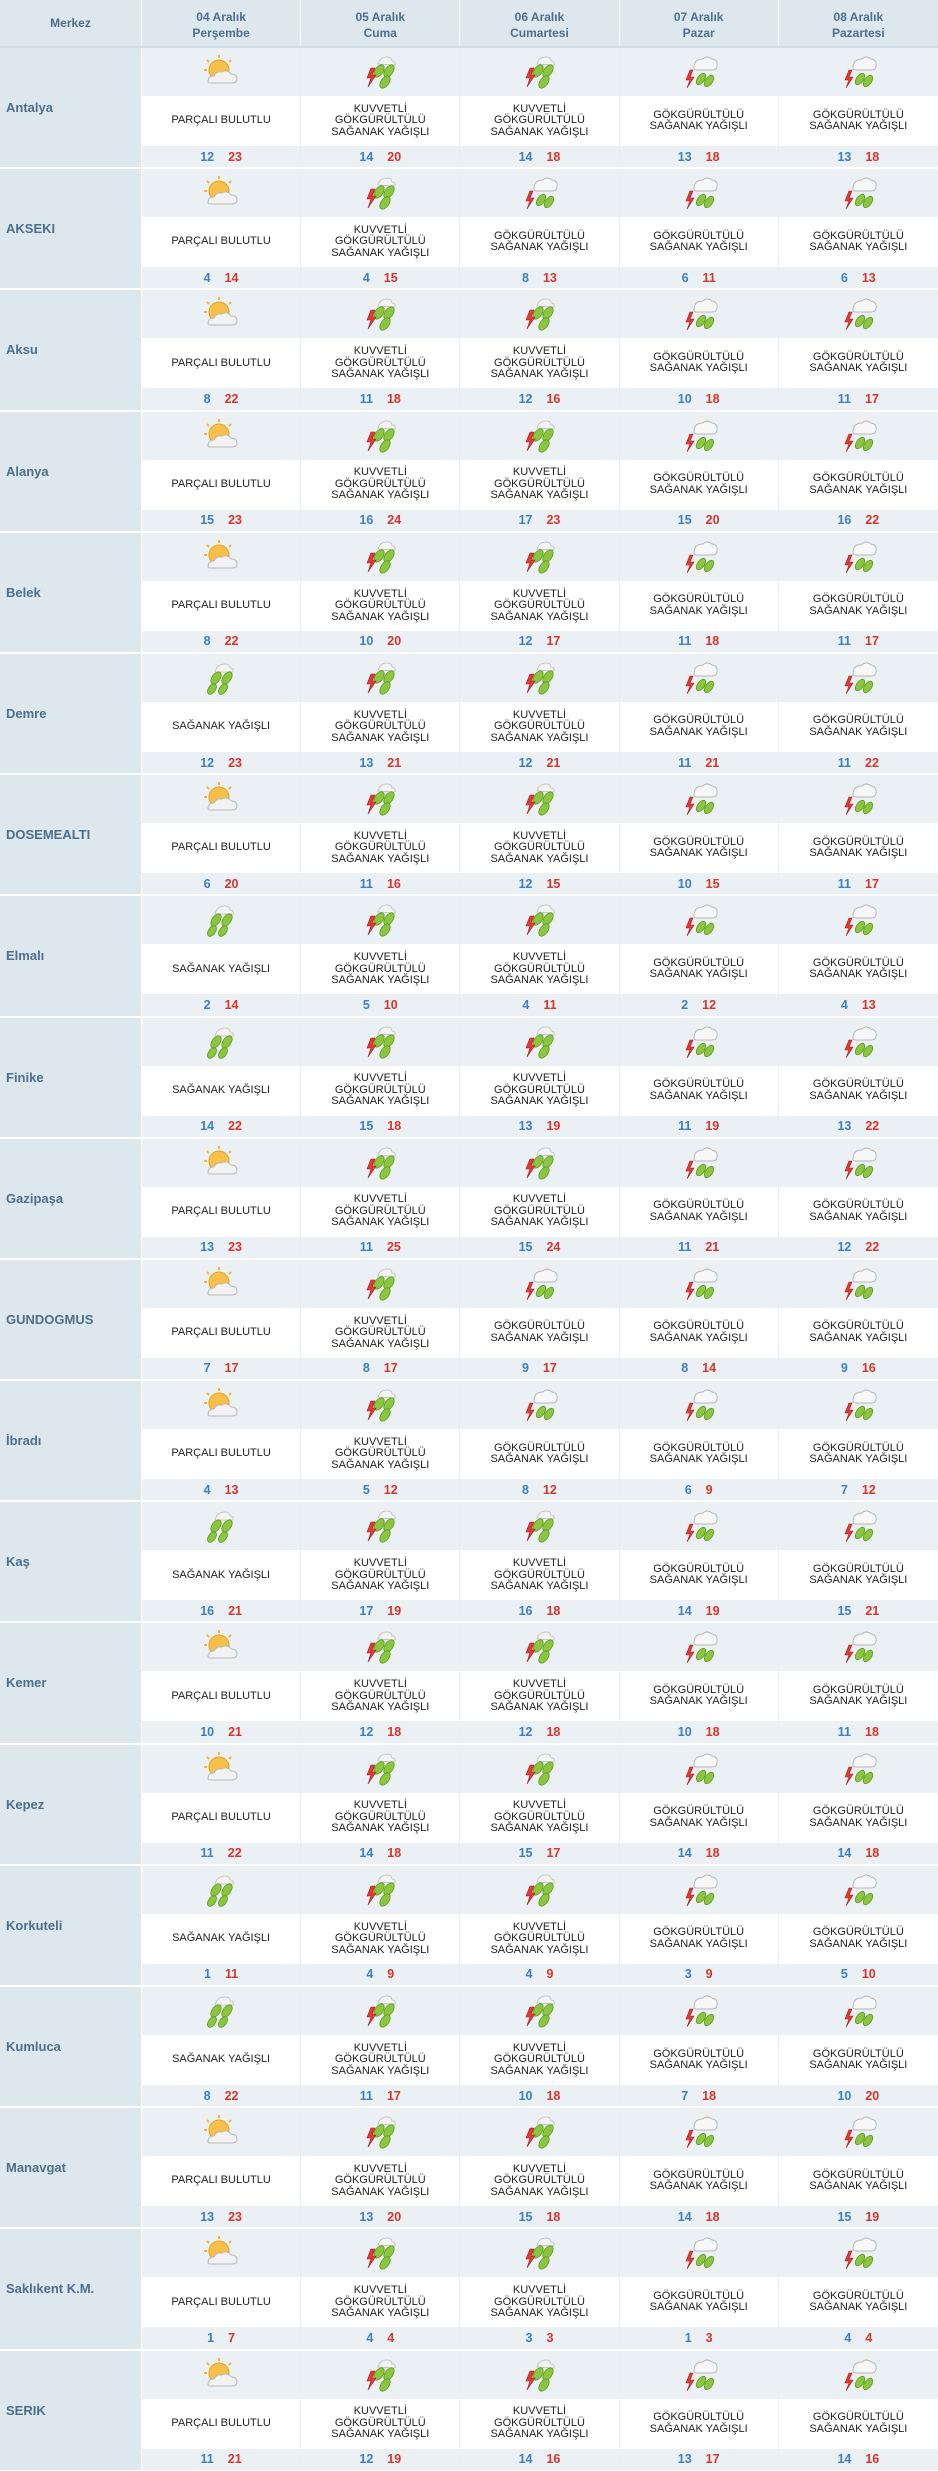 The height and width of the screenshot is (2471, 938). What do you see at coordinates (540, 350) in the screenshot?
I see `forecast-cell: KUVVETLİ GÖKGÜRÜLTÜLÜ SAĞANAK YAĞIŞLI 12 16` at bounding box center [540, 350].